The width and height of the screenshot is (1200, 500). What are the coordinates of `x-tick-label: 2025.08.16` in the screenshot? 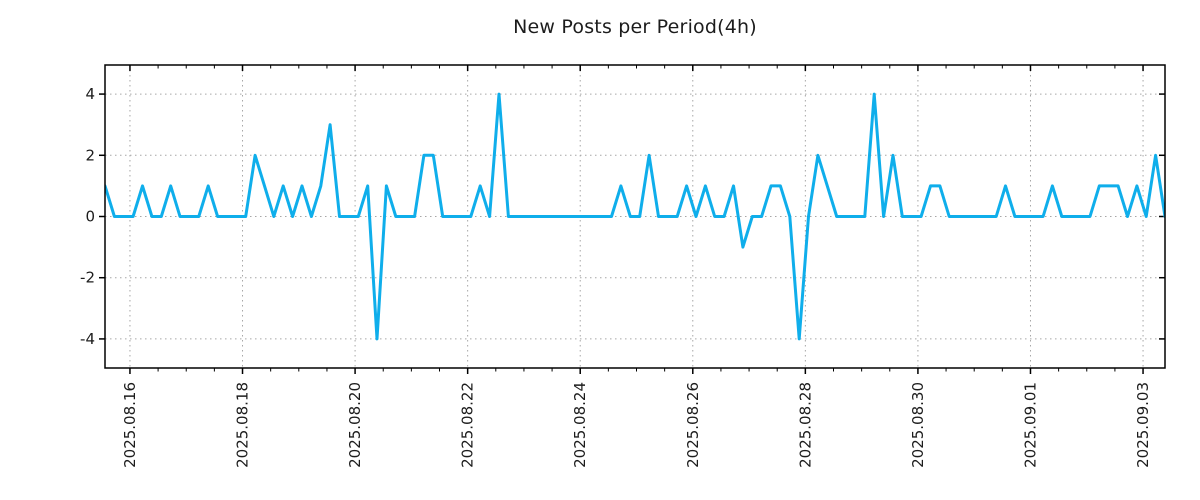 It's located at (130, 425).